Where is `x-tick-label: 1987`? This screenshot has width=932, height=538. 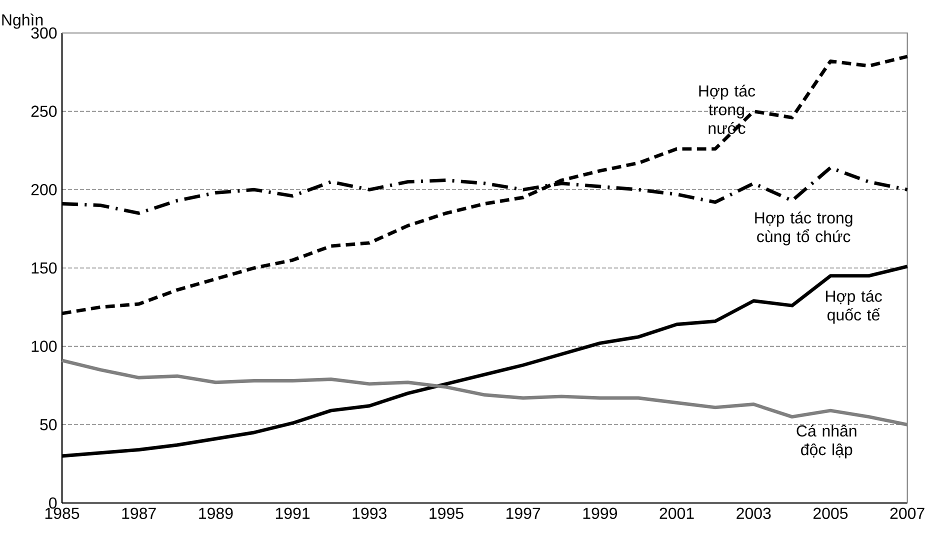 x-tick-label: 1987 is located at coordinates (139, 514).